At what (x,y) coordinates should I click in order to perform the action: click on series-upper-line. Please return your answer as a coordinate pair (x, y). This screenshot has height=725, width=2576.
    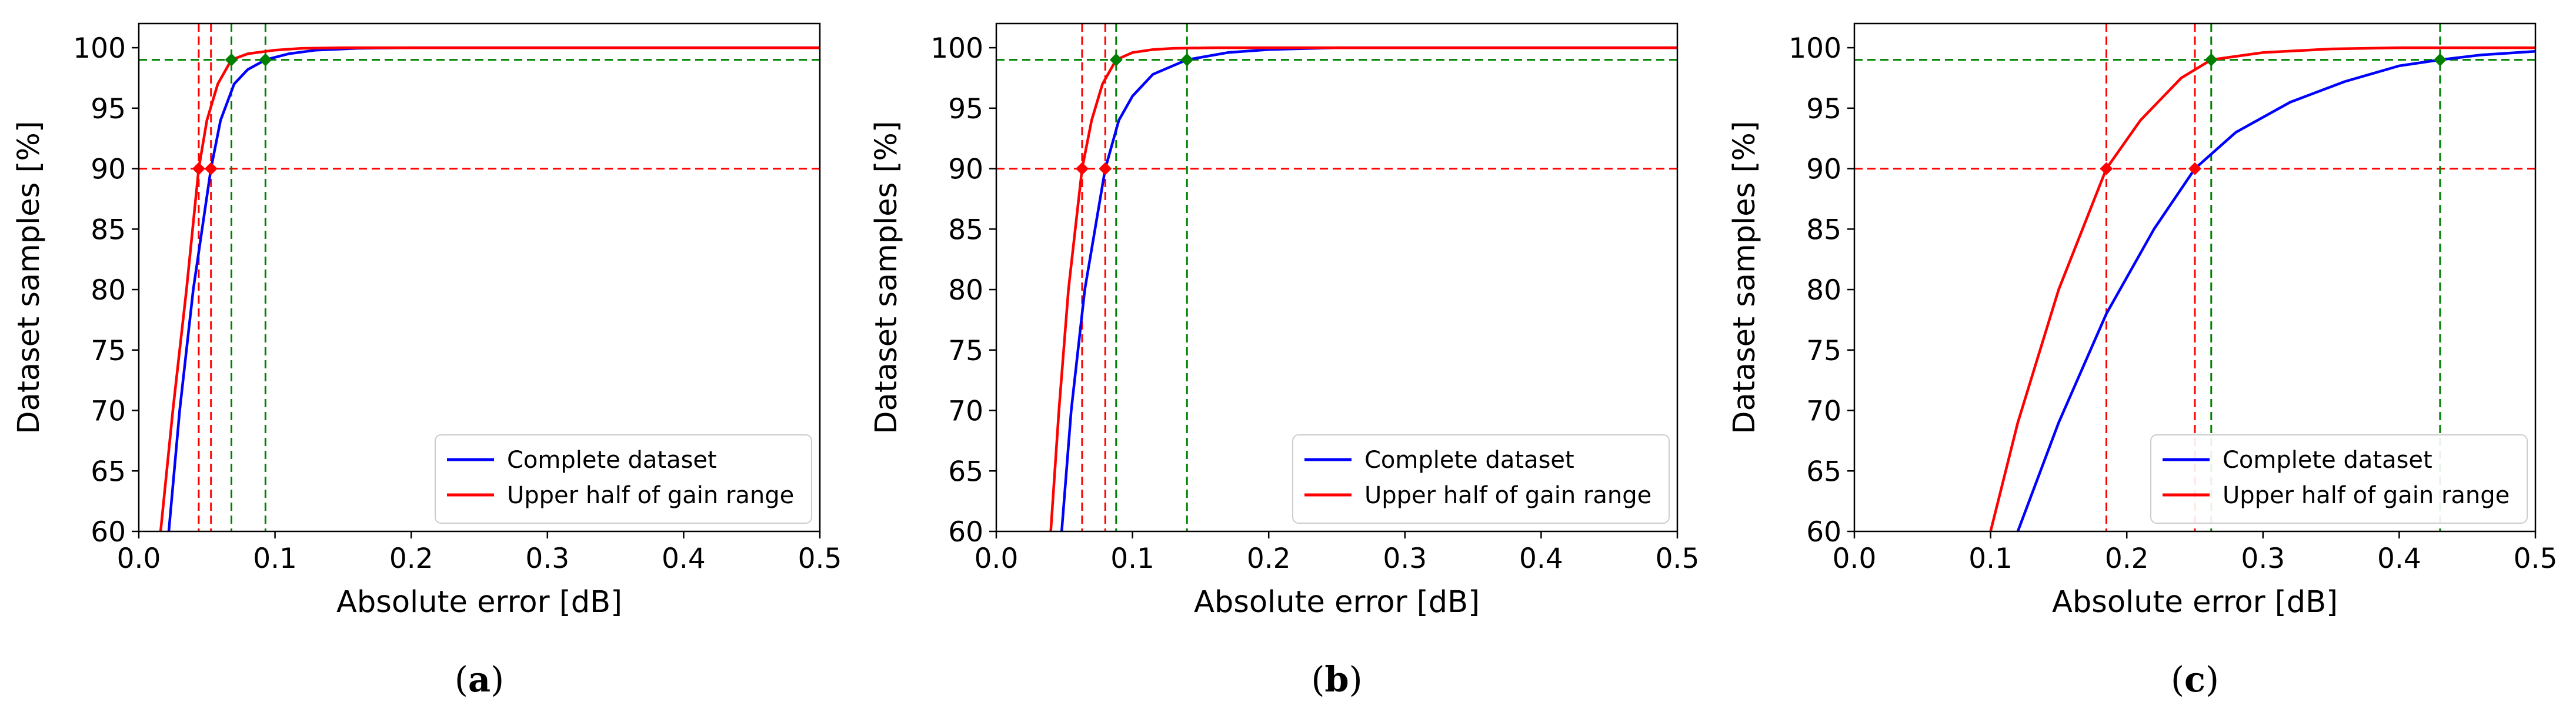
    Looking at the image, I should click on (2262, 288).